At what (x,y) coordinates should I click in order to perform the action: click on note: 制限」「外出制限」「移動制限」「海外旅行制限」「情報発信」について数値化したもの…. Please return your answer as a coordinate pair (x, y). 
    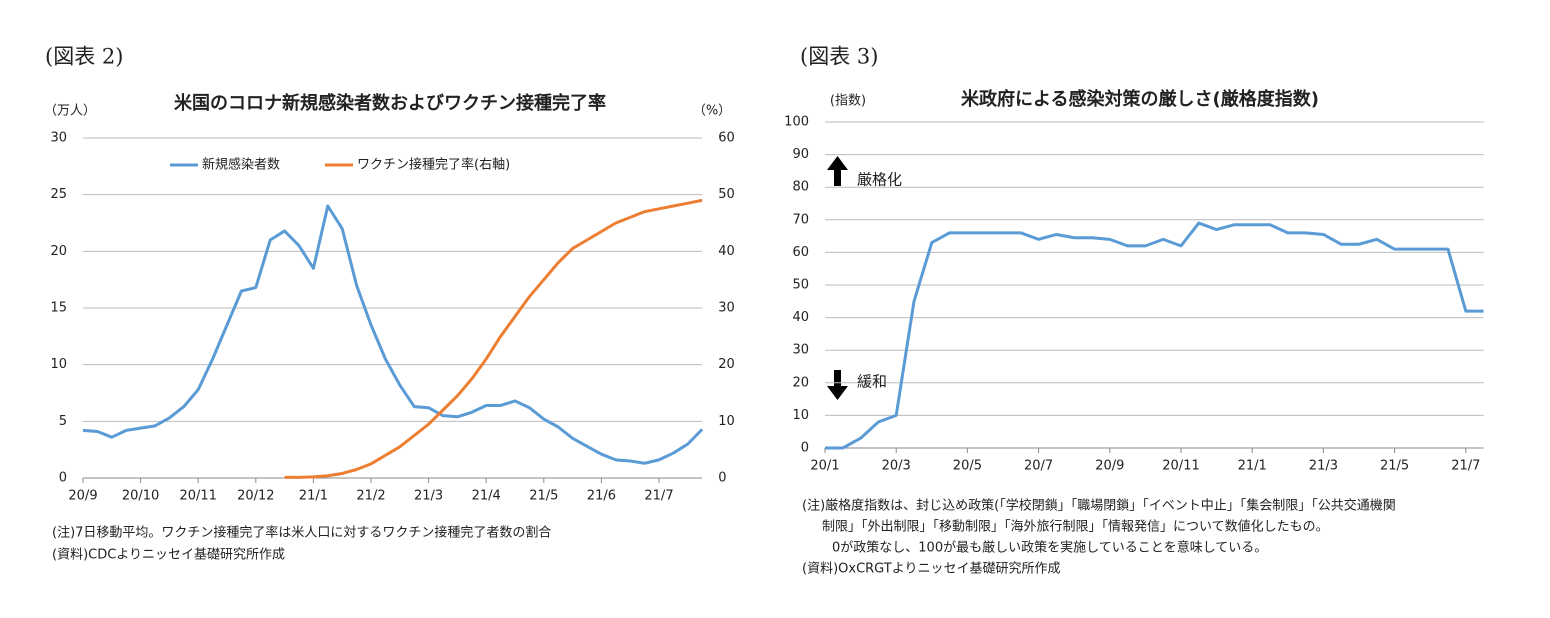
    Looking at the image, I should click on (1075, 527).